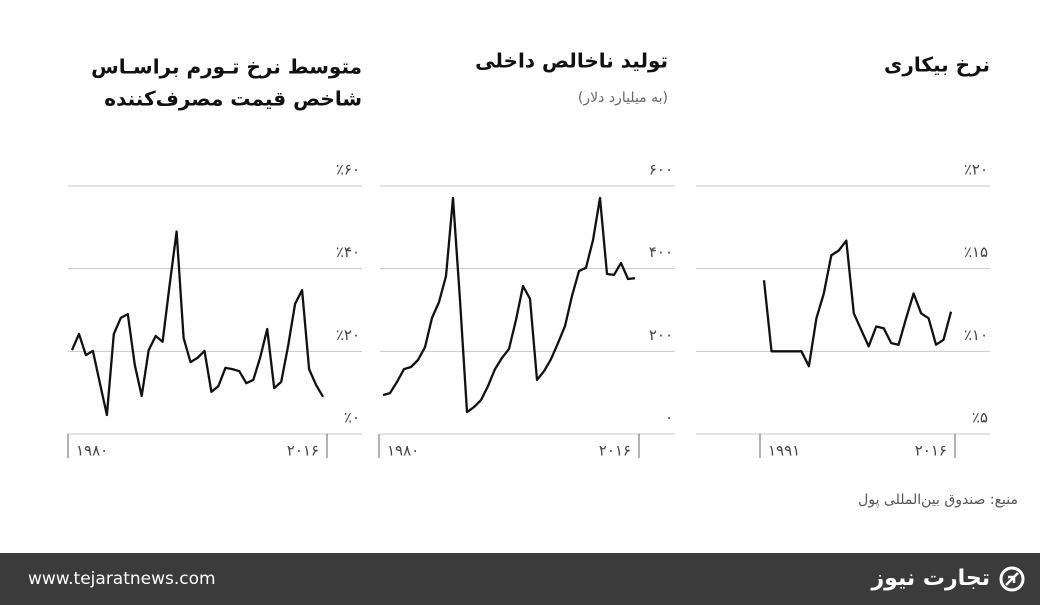 This screenshot has width=1040, height=605. What do you see at coordinates (938, 500) in the screenshot?
I see `source: منبع: صندوق بین‌المللی پول` at bounding box center [938, 500].